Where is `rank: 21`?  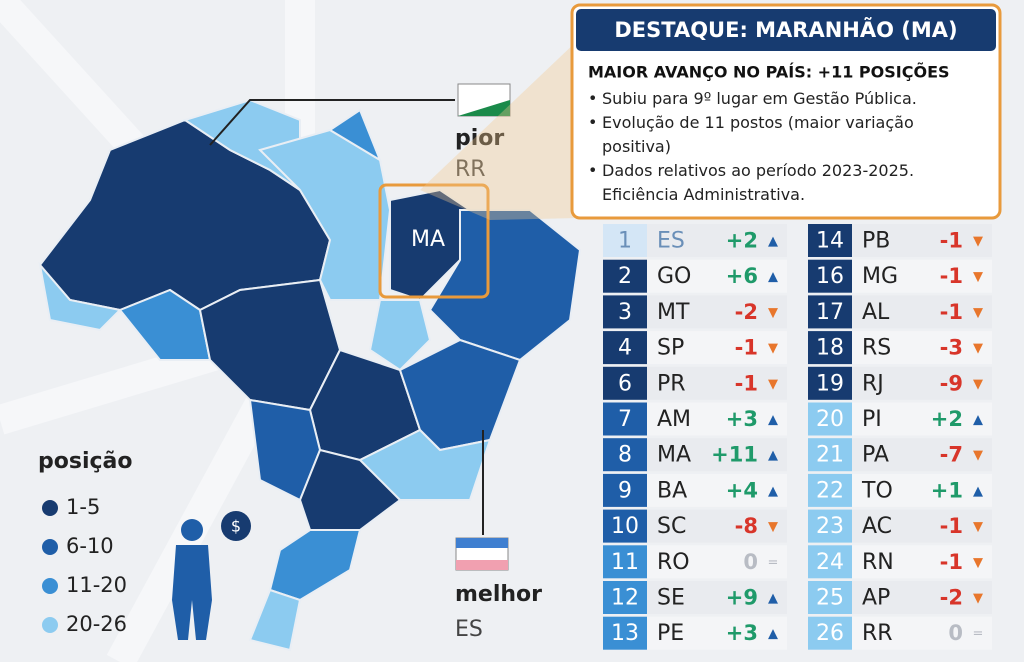
rank: 21 is located at coordinates (830, 455).